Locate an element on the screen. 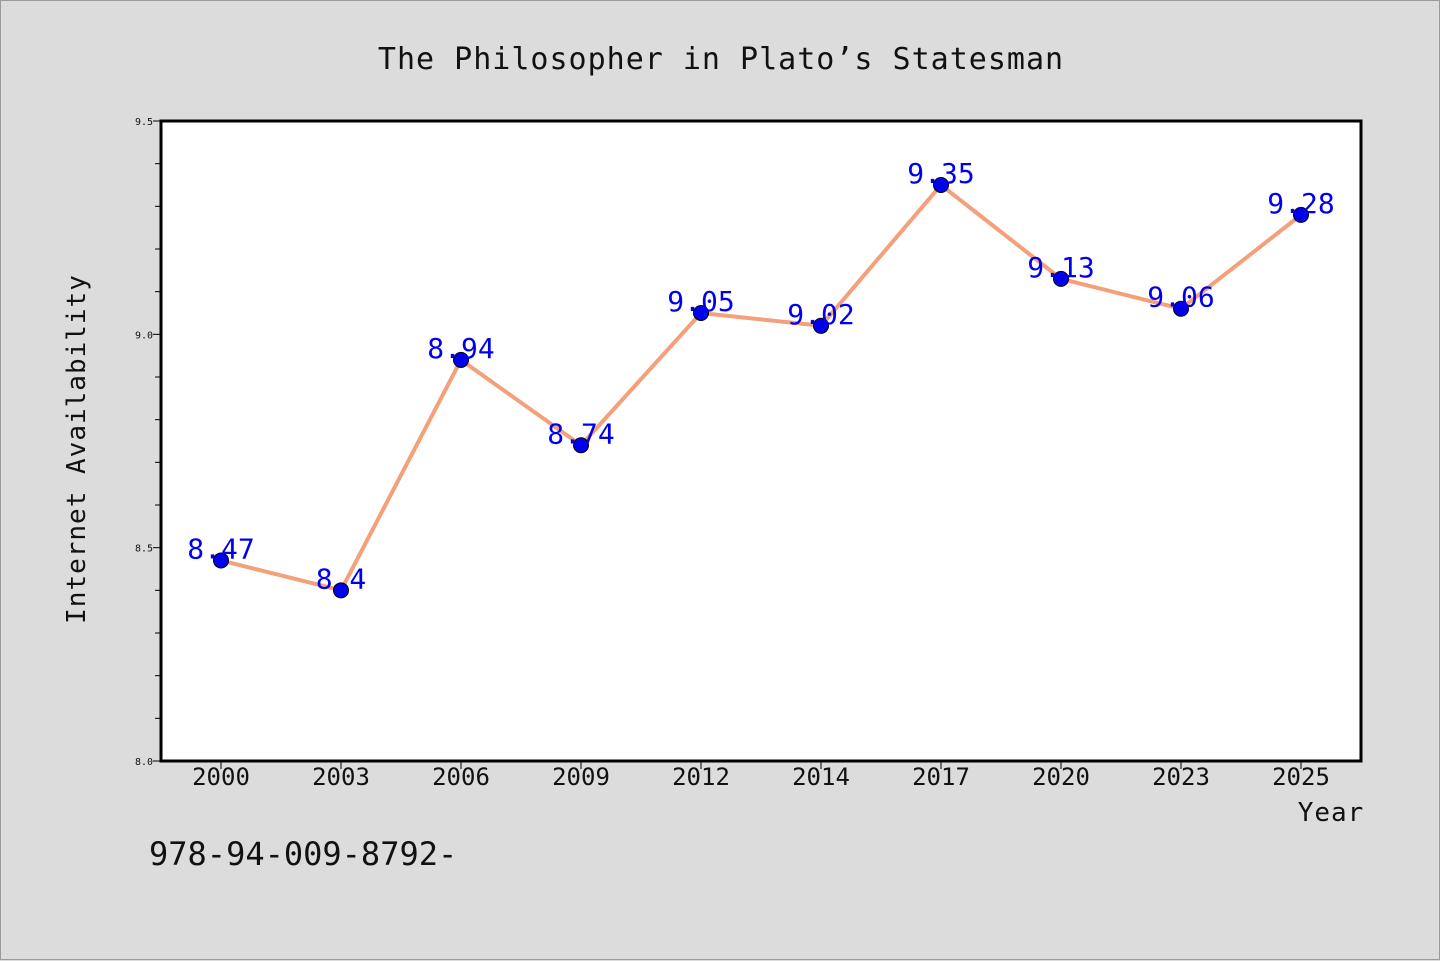 Image resolution: width=1440 pixels, height=961 pixels. x-tick-label: 2025 is located at coordinates (1301, 777).